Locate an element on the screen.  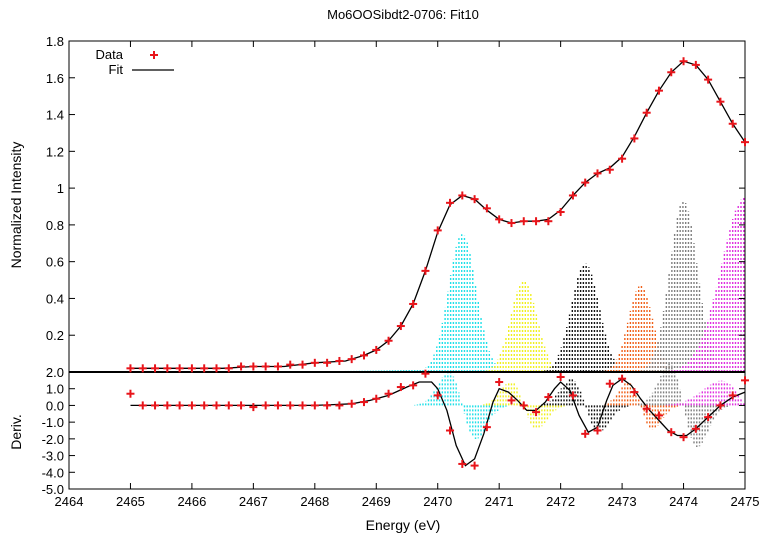
x-axis-label: Energy (eV) is located at coordinates (403, 525).